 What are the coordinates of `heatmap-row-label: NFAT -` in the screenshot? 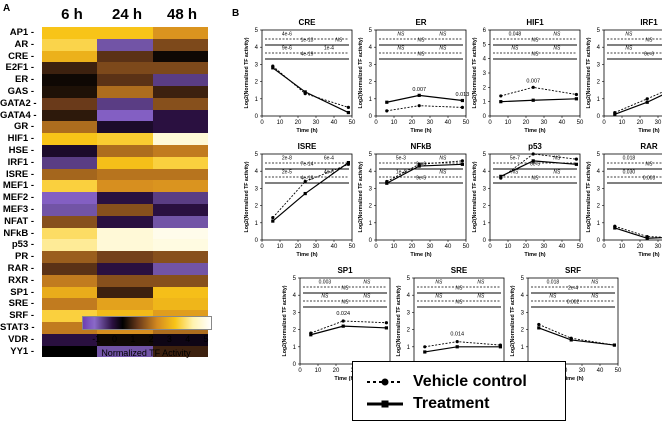 It's located at (19, 221).